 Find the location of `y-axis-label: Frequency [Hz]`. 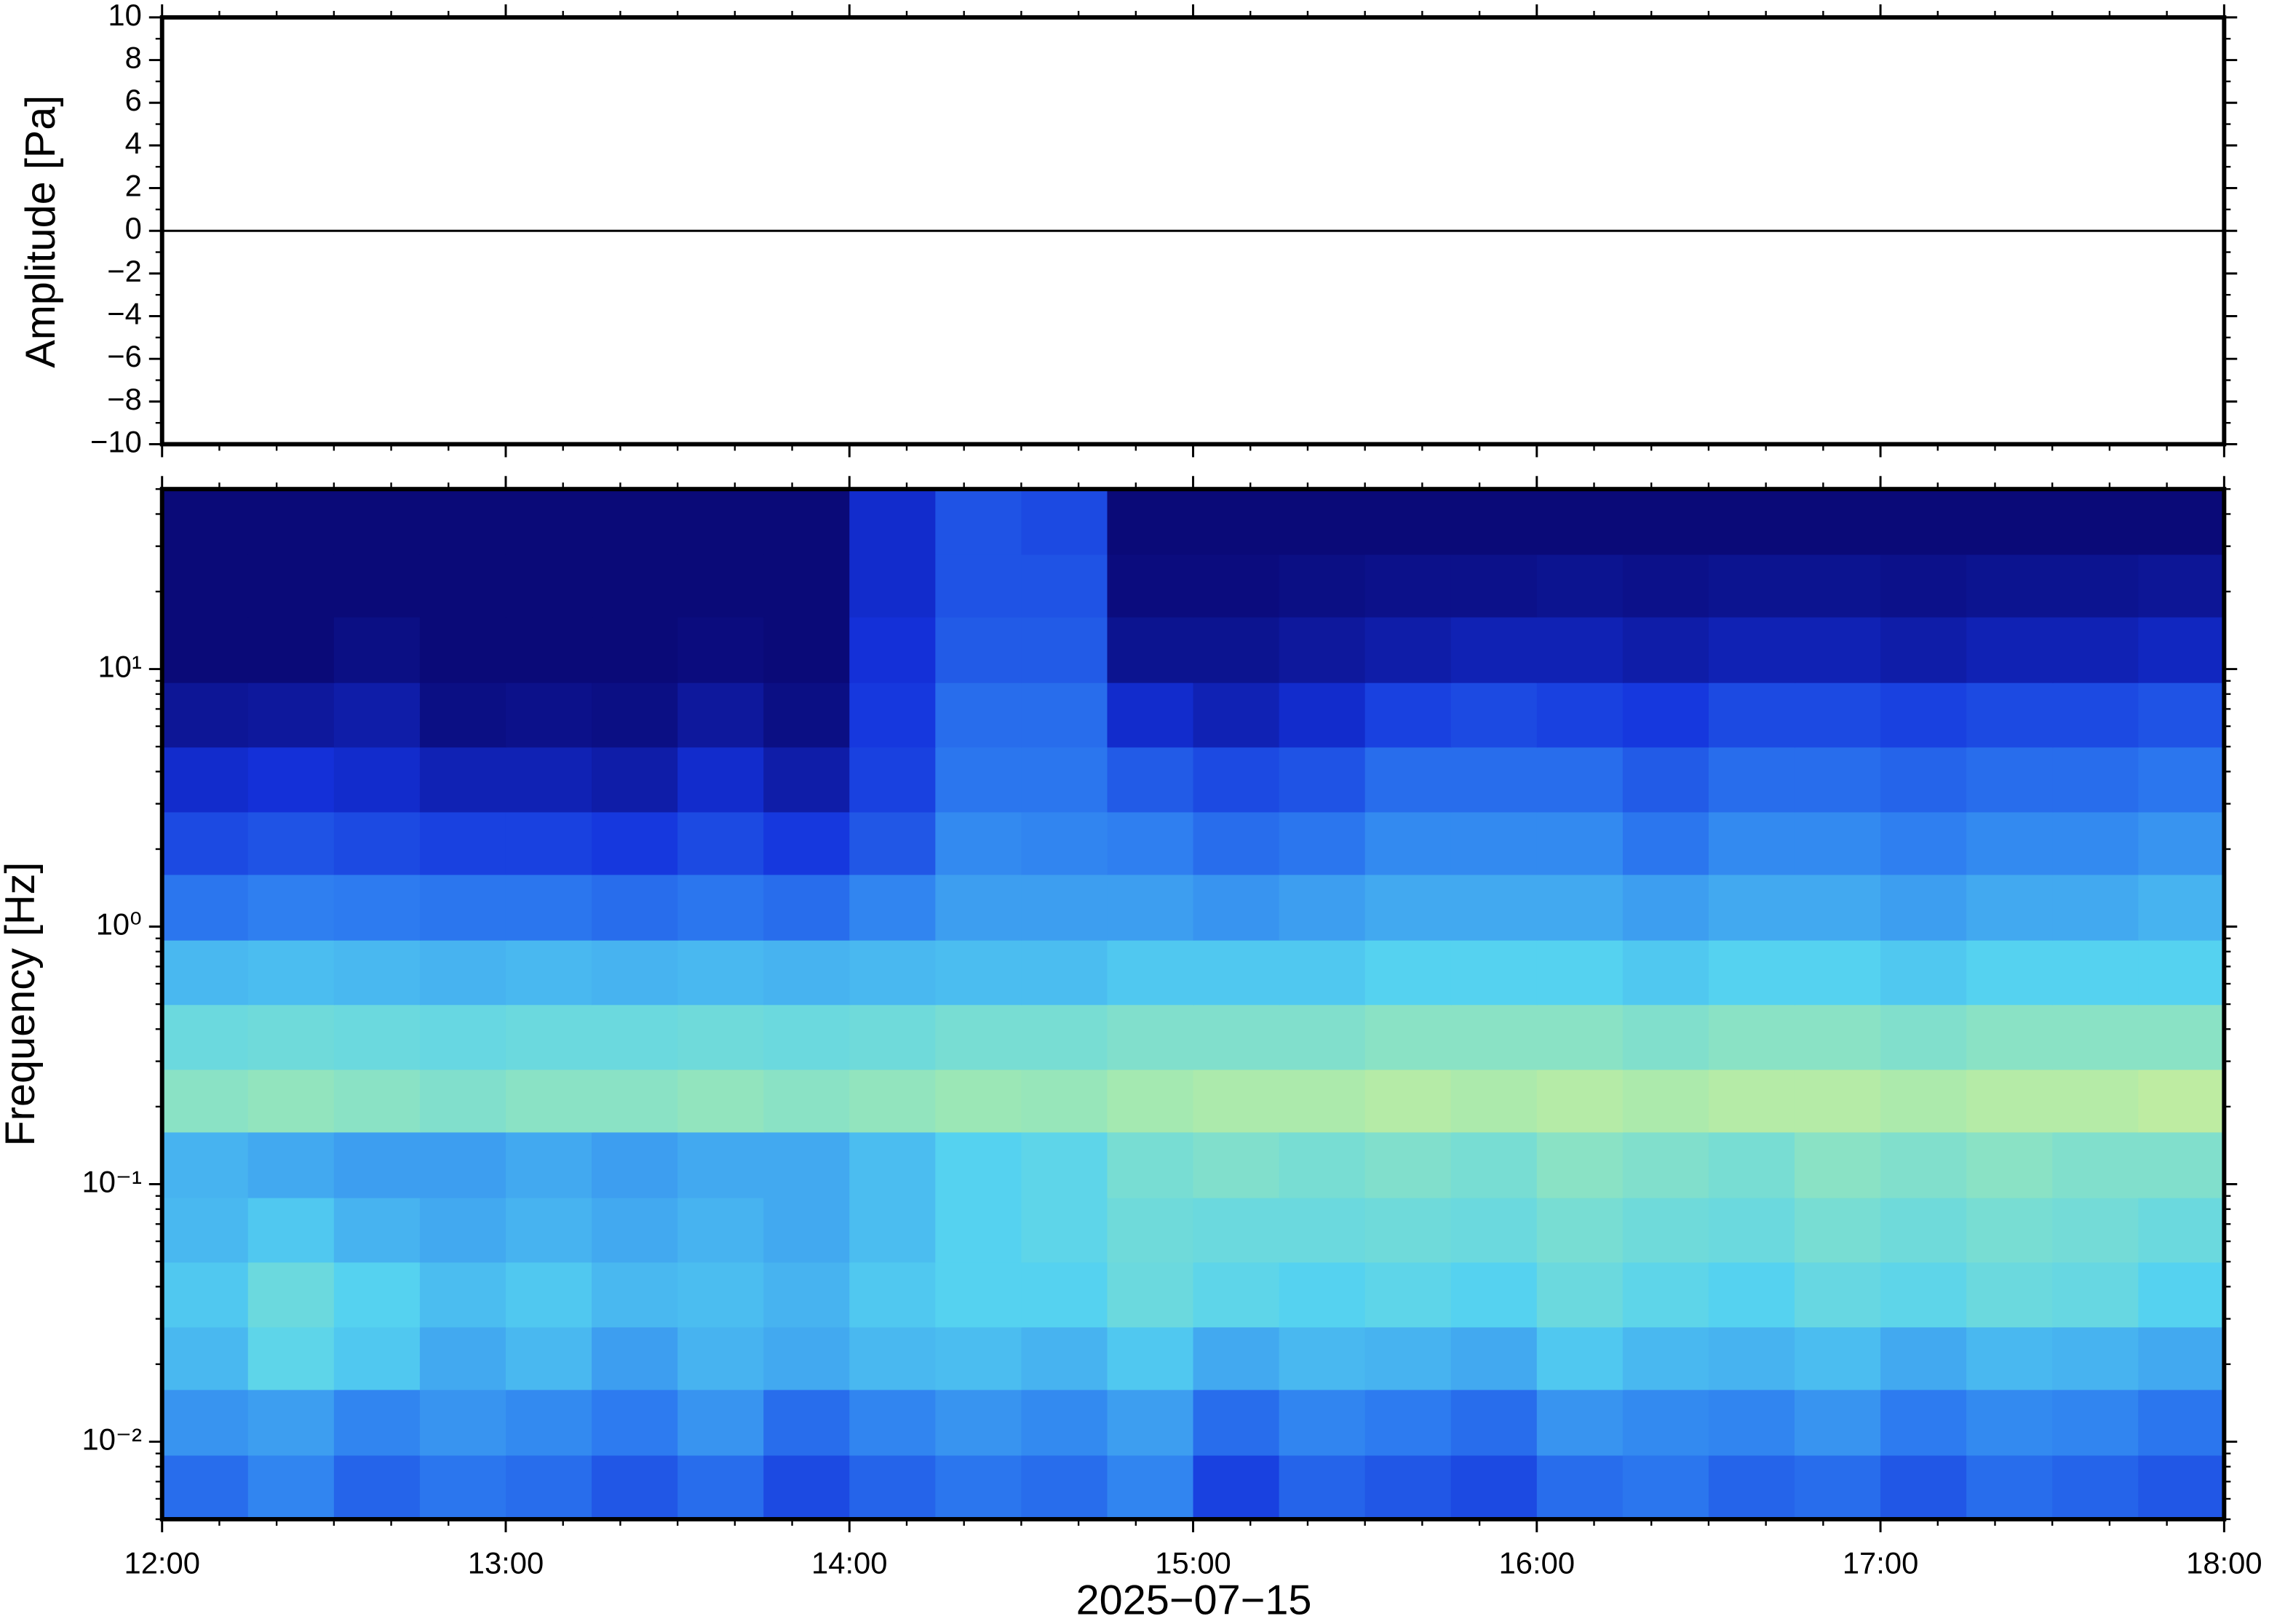

y-axis-label: Frequency [Hz] is located at coordinates (22, 1004).